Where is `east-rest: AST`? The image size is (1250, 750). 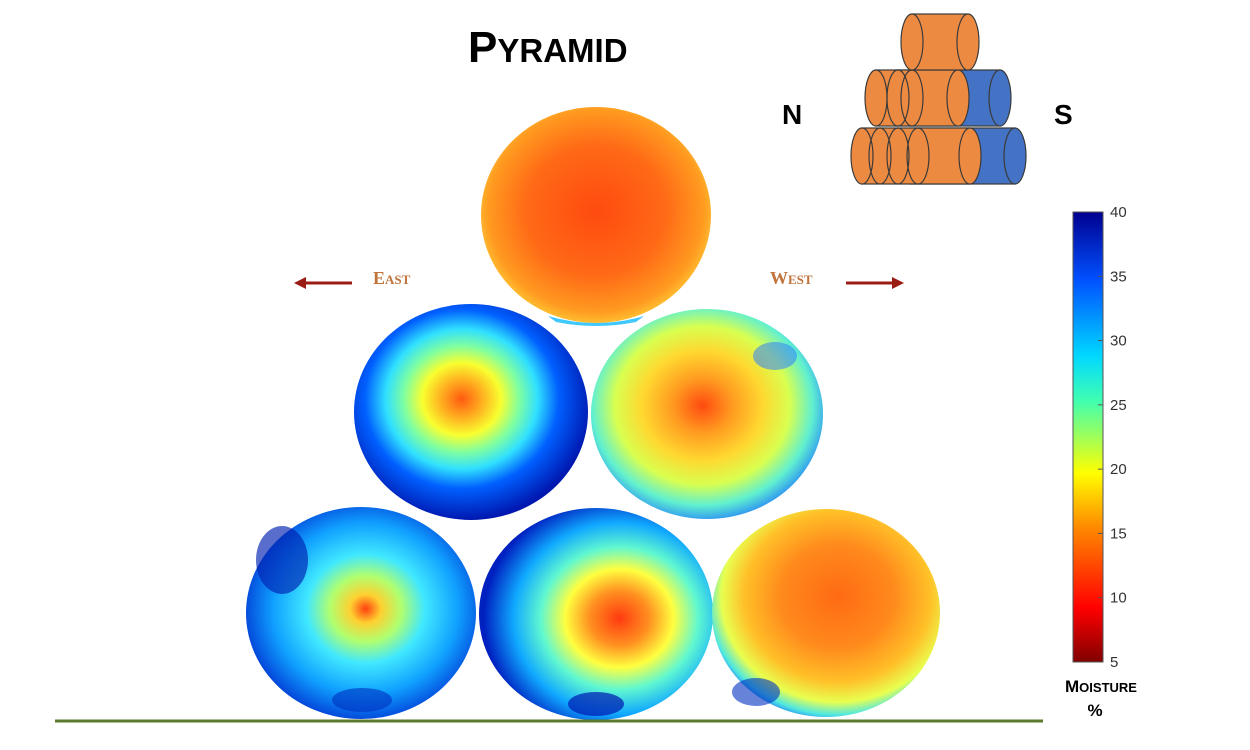
east-rest: AST is located at coordinates (398, 279).